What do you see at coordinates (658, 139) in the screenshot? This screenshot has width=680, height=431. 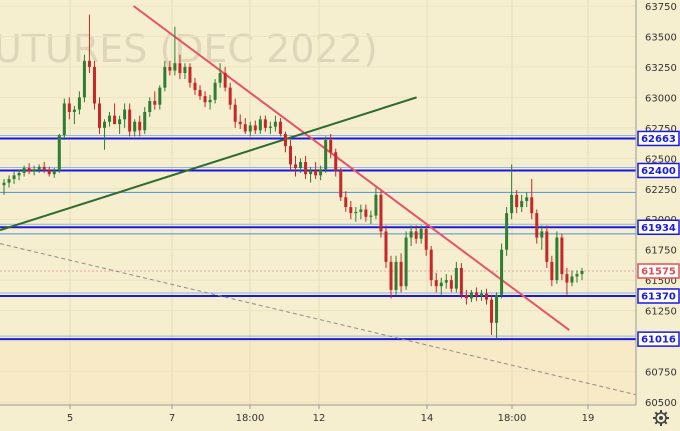 I see `level-price-tag-label: 62663` at bounding box center [658, 139].